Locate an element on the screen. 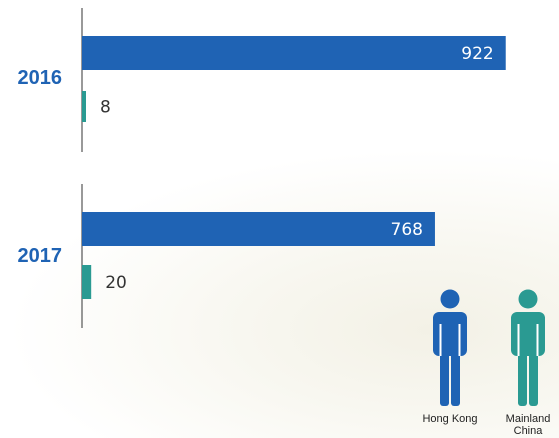 Image resolution: width=559 pixels, height=438 pixels. legend-label-mainland-china-line-1: Mainland is located at coordinates (528, 419).